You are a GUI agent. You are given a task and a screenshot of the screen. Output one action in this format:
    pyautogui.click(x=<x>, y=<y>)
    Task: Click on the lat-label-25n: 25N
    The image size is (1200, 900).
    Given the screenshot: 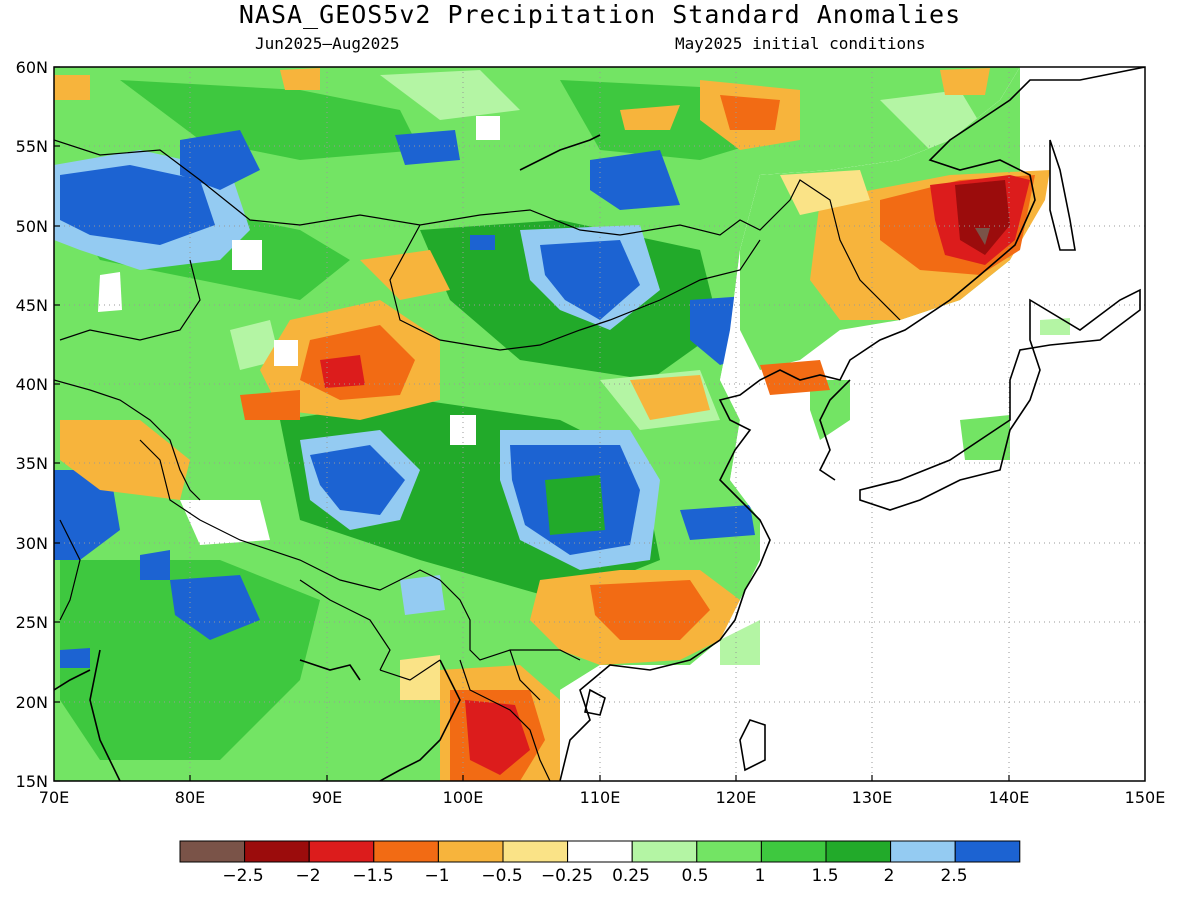 What is the action you would take?
    pyautogui.click(x=31, y=622)
    